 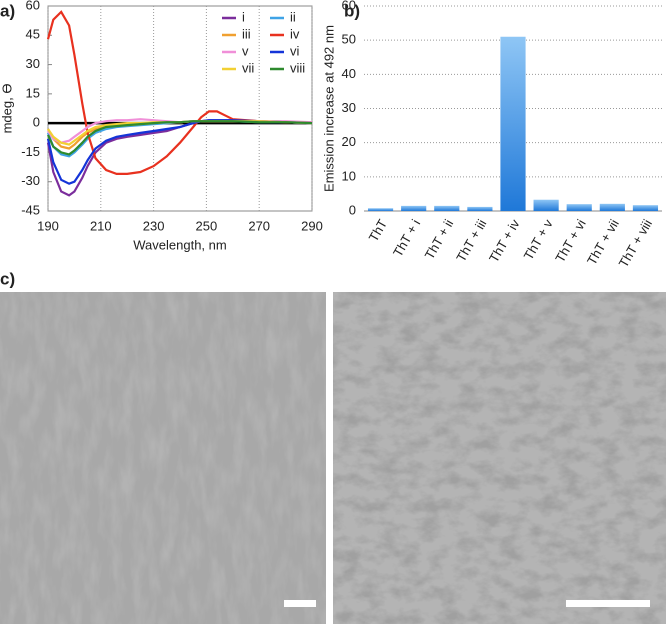 I want to click on x-tick-label: ThT + iii, so click(x=471, y=241).